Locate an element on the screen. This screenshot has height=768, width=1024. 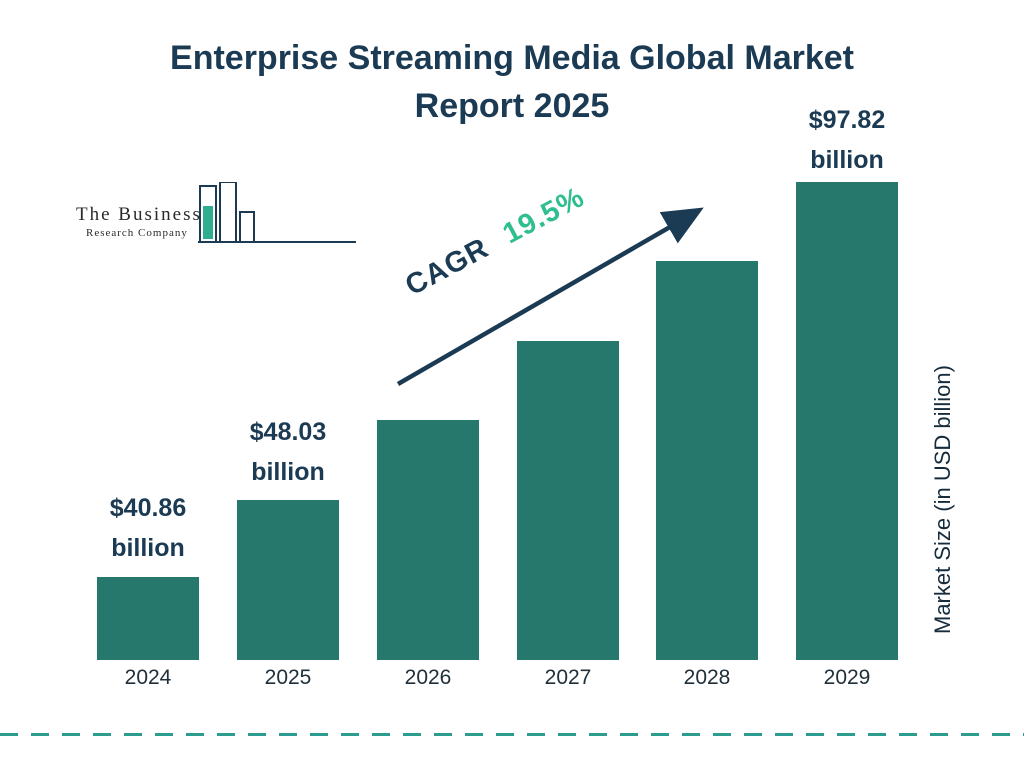
value-label-2024-amount: $40.86 is located at coordinates (148, 508).